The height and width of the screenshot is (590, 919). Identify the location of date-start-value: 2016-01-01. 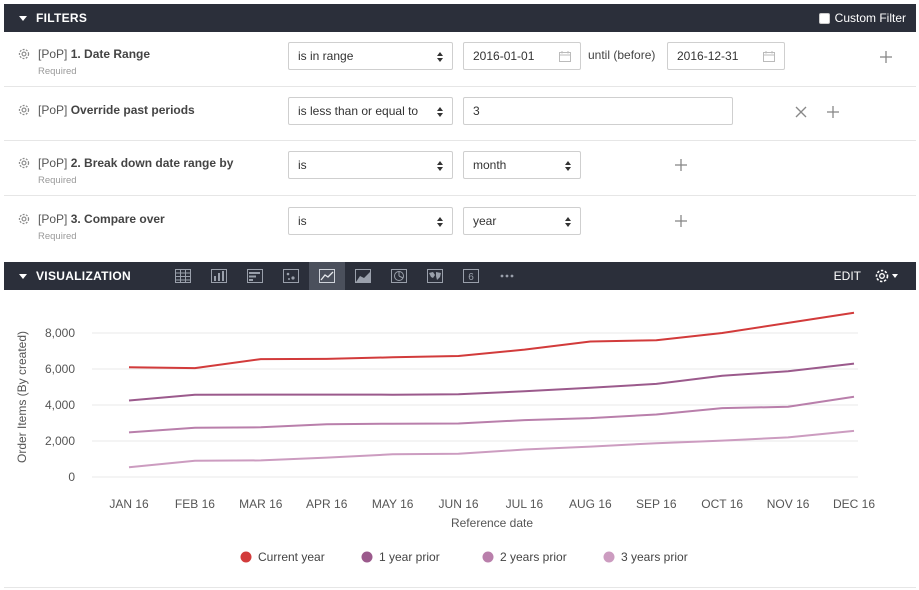
(504, 56).